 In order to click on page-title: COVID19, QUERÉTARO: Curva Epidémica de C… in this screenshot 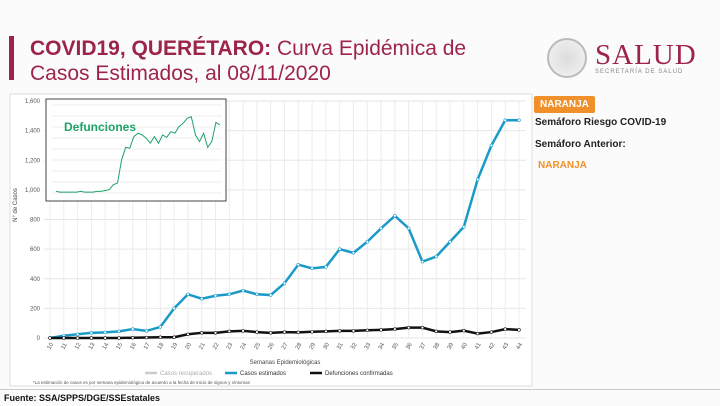, I will do `click(248, 61)`.